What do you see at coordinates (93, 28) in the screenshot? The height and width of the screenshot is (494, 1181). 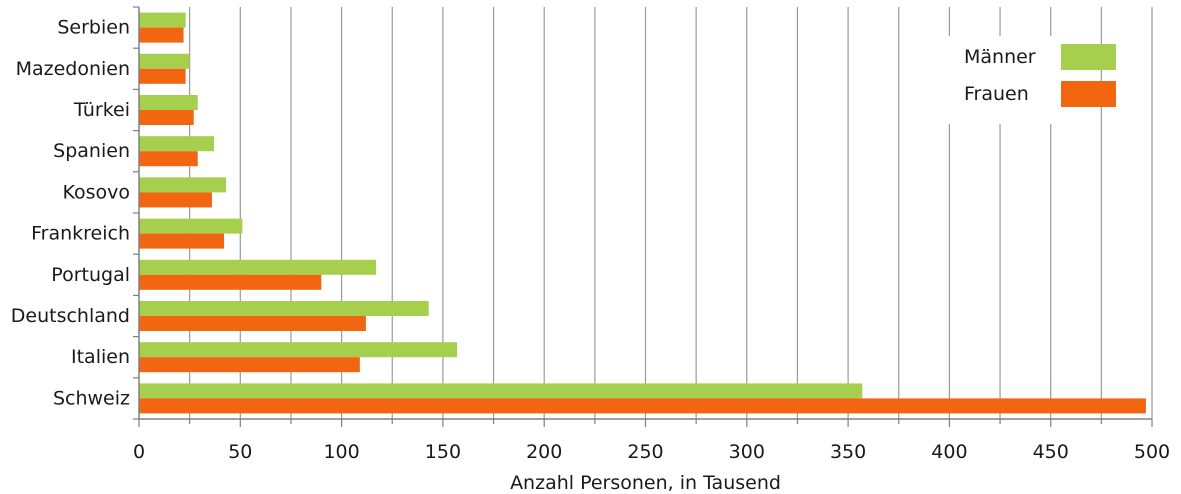 I see `category-label: Serbien` at bounding box center [93, 28].